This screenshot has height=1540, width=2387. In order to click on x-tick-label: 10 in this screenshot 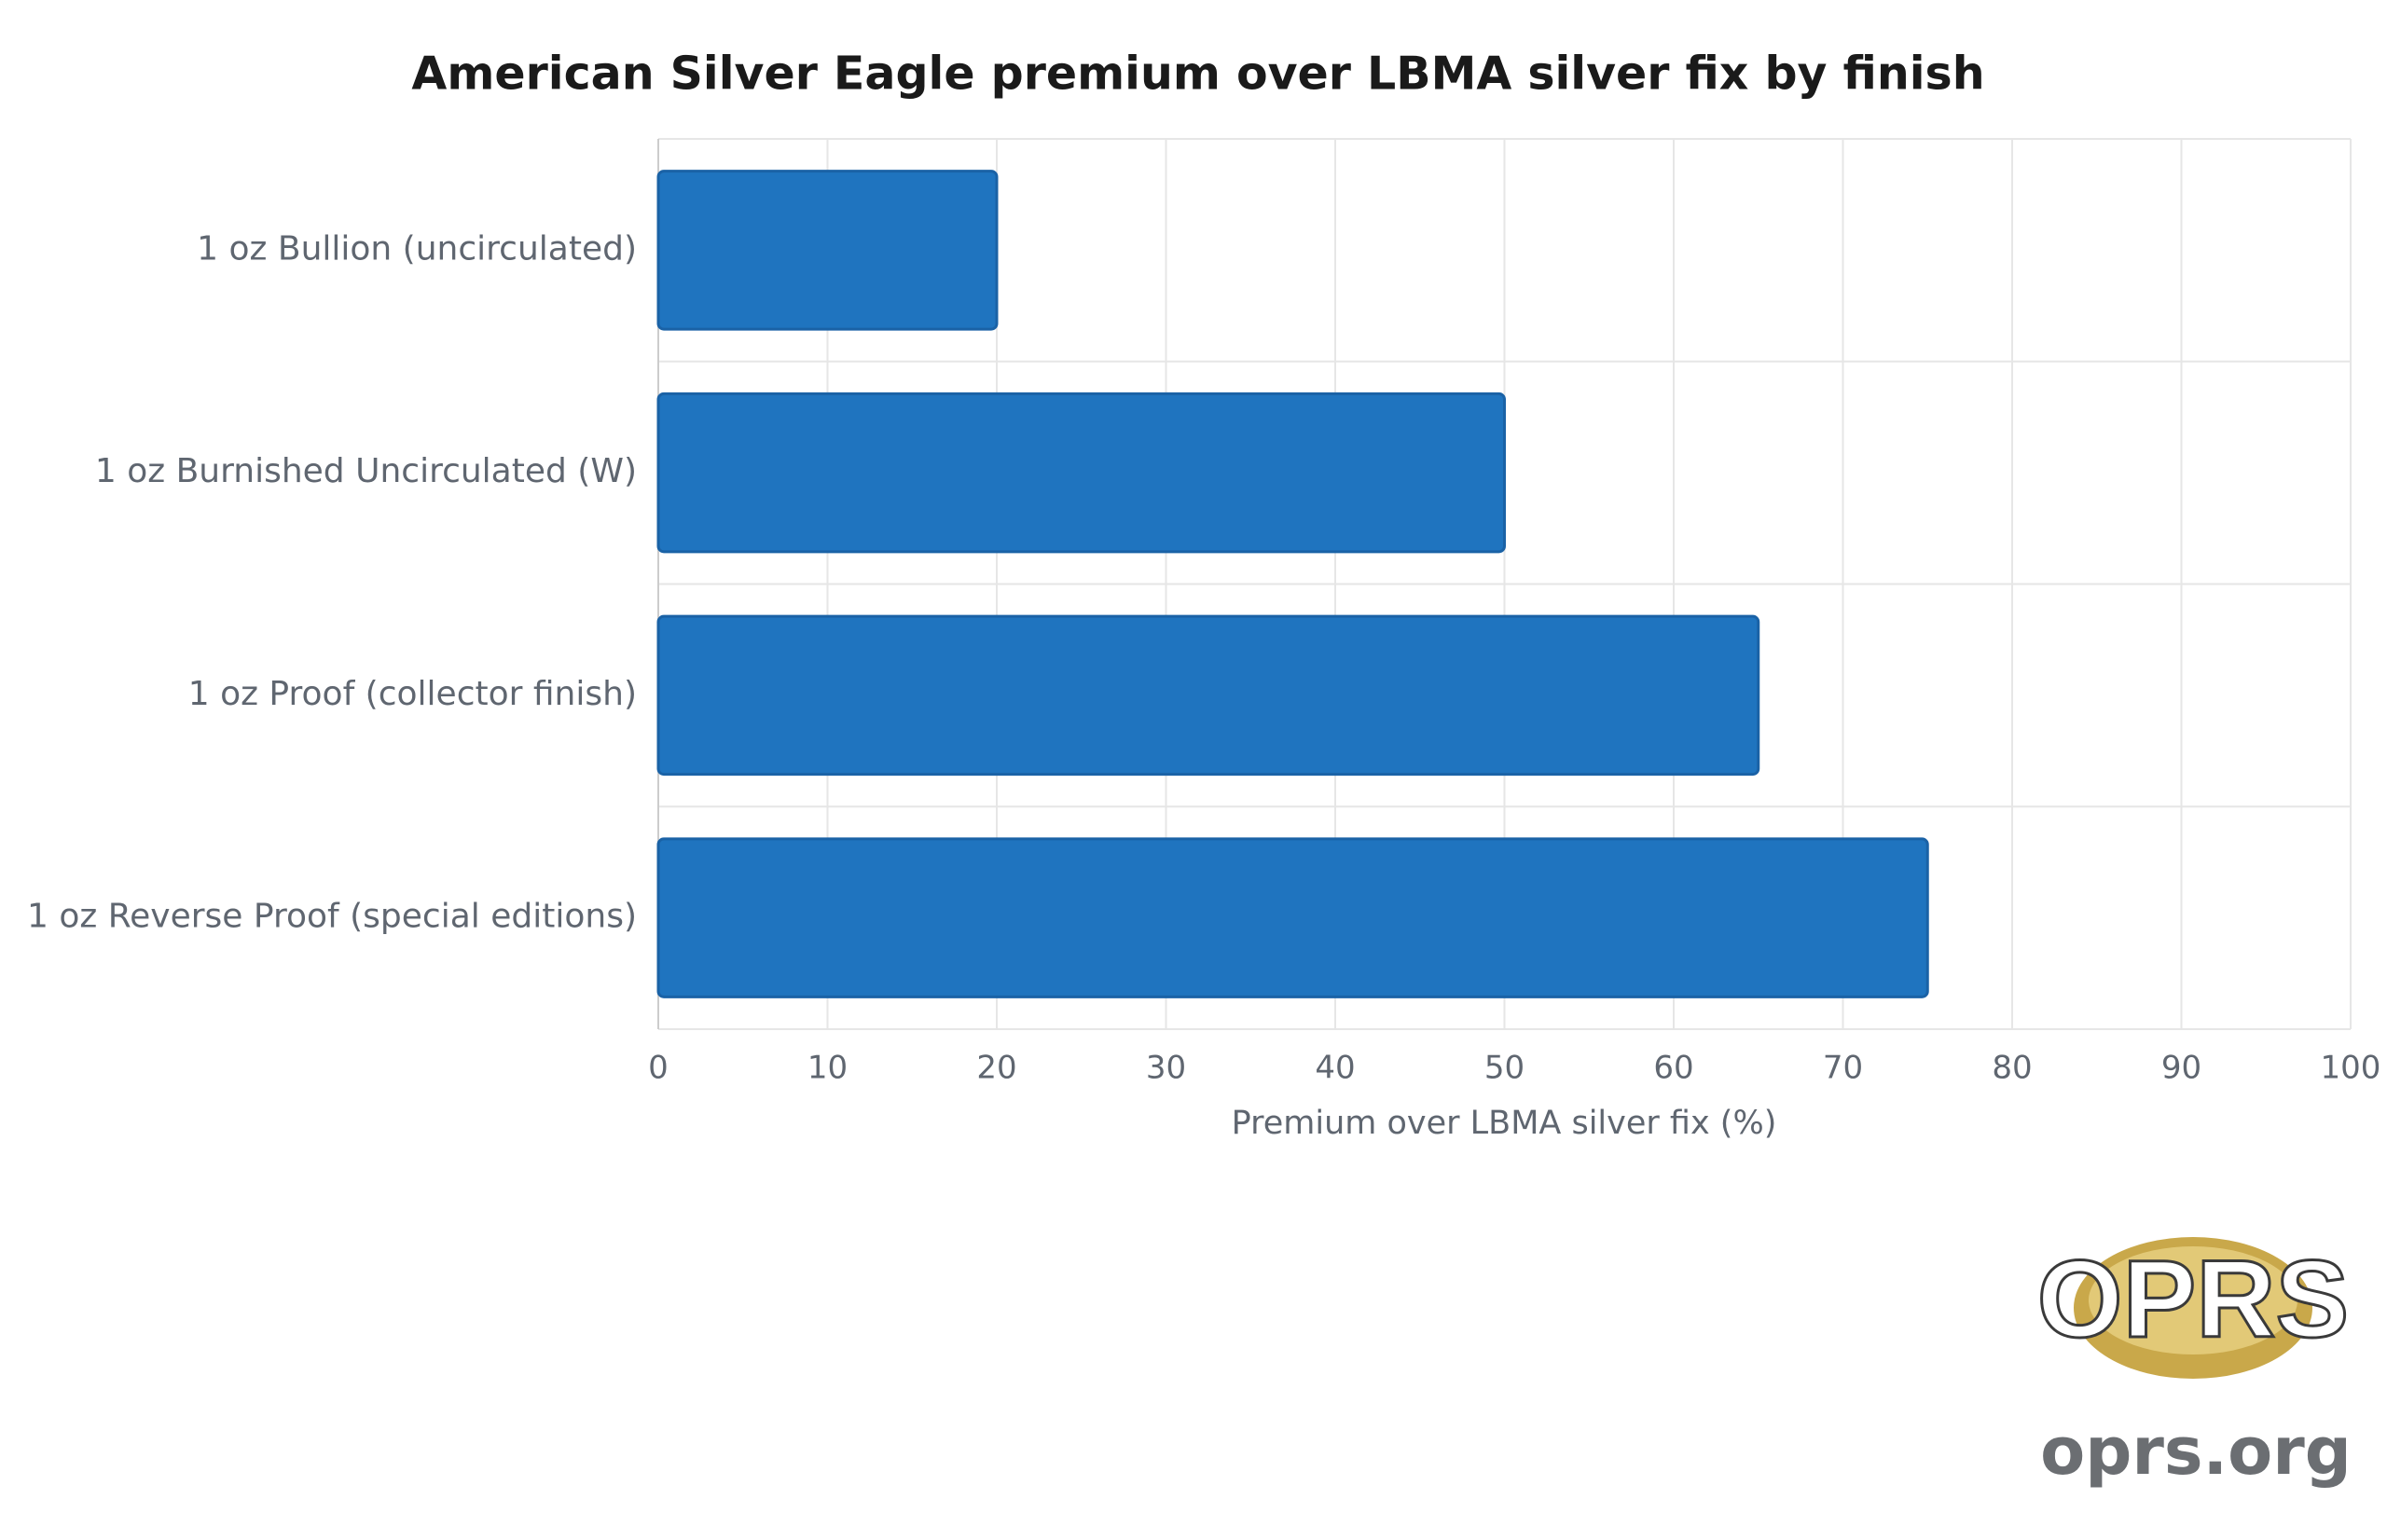, I will do `click(827, 1068)`.